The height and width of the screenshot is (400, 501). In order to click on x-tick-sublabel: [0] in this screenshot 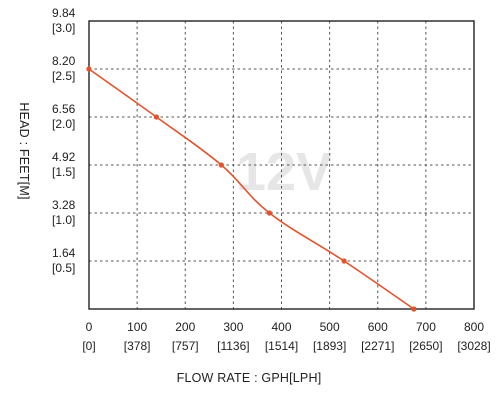, I will do `click(88, 346)`.